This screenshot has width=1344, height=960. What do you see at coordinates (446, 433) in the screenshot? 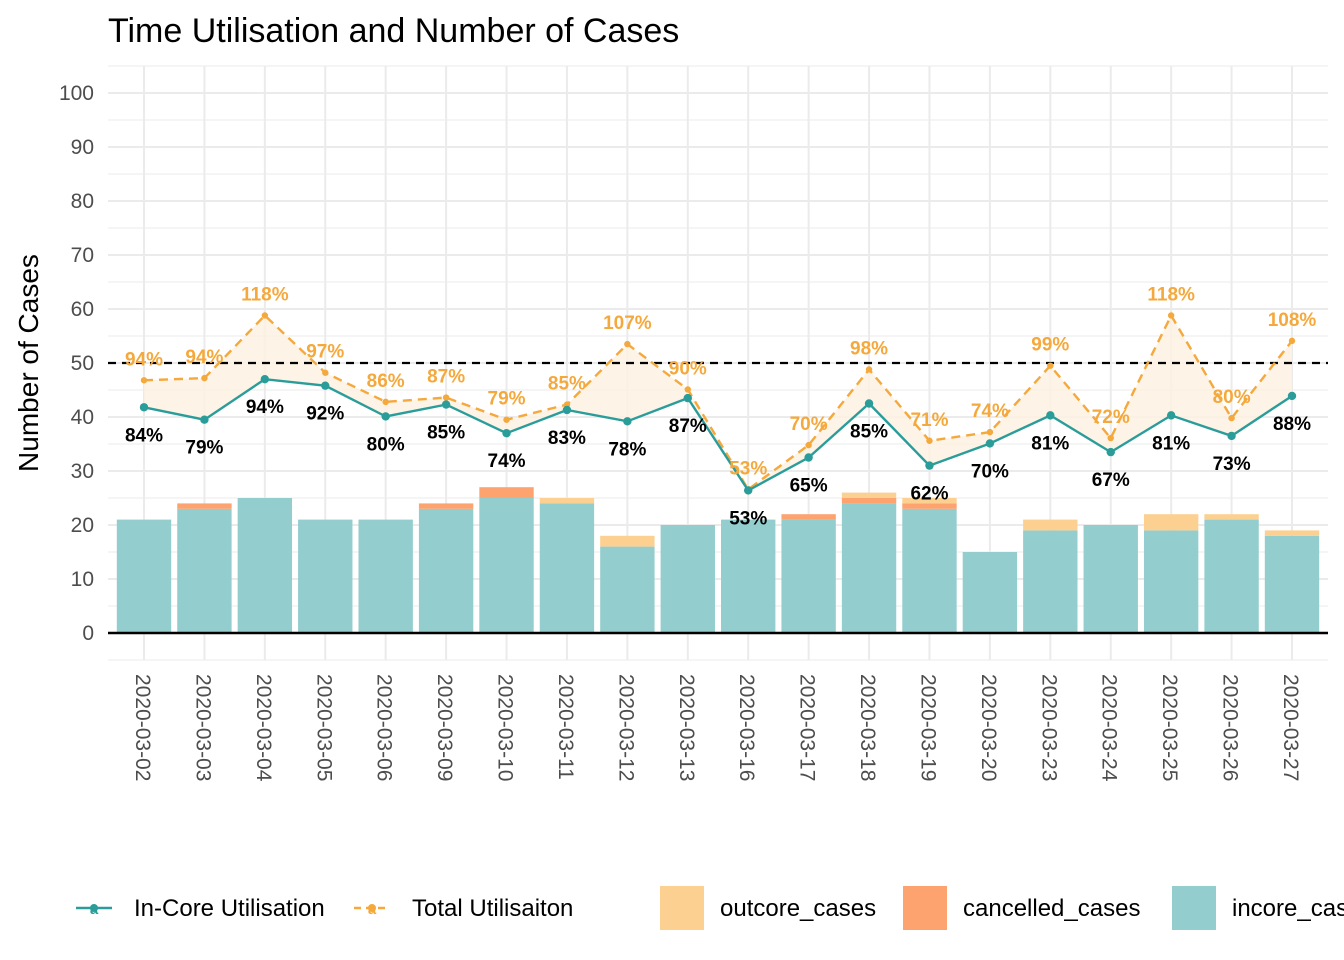
I see `incore-utilisation-label: 85%` at bounding box center [446, 433].